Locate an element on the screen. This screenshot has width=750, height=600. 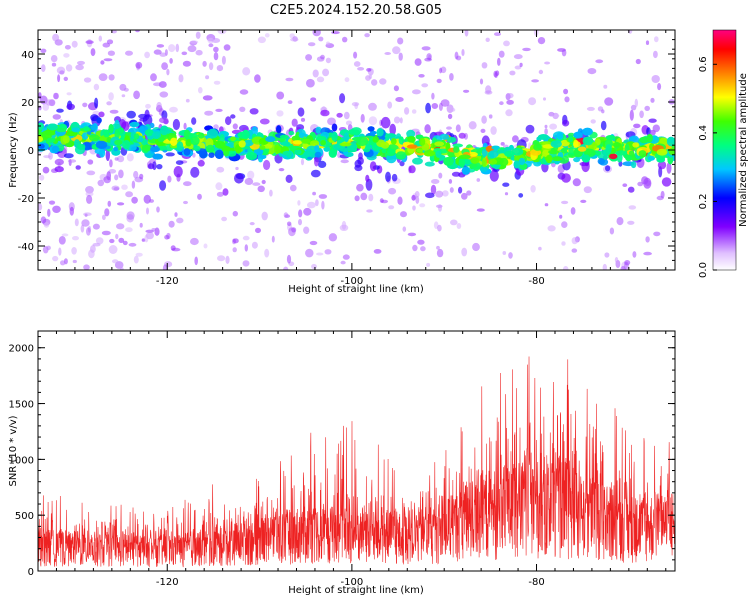
y-tick-label: 500 is located at coordinates (24, 516).